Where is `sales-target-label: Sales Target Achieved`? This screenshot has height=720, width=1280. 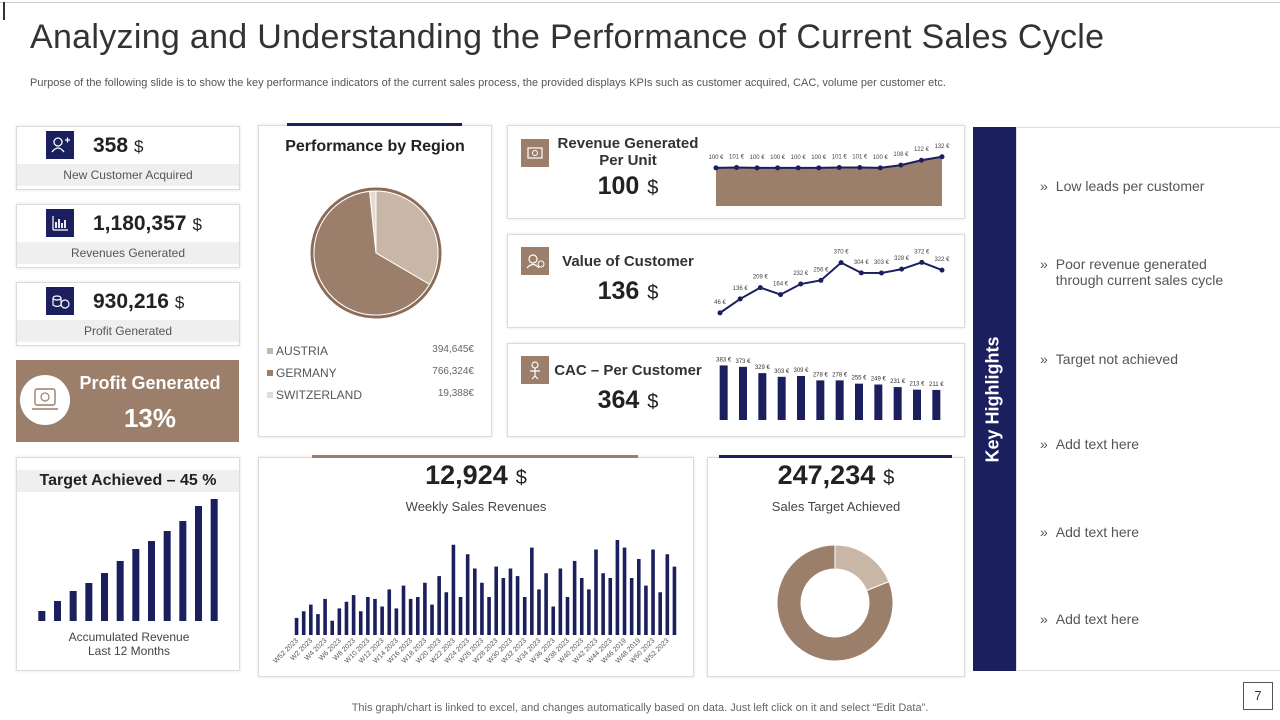
sales-target-label: Sales Target Achieved is located at coordinates (836, 506).